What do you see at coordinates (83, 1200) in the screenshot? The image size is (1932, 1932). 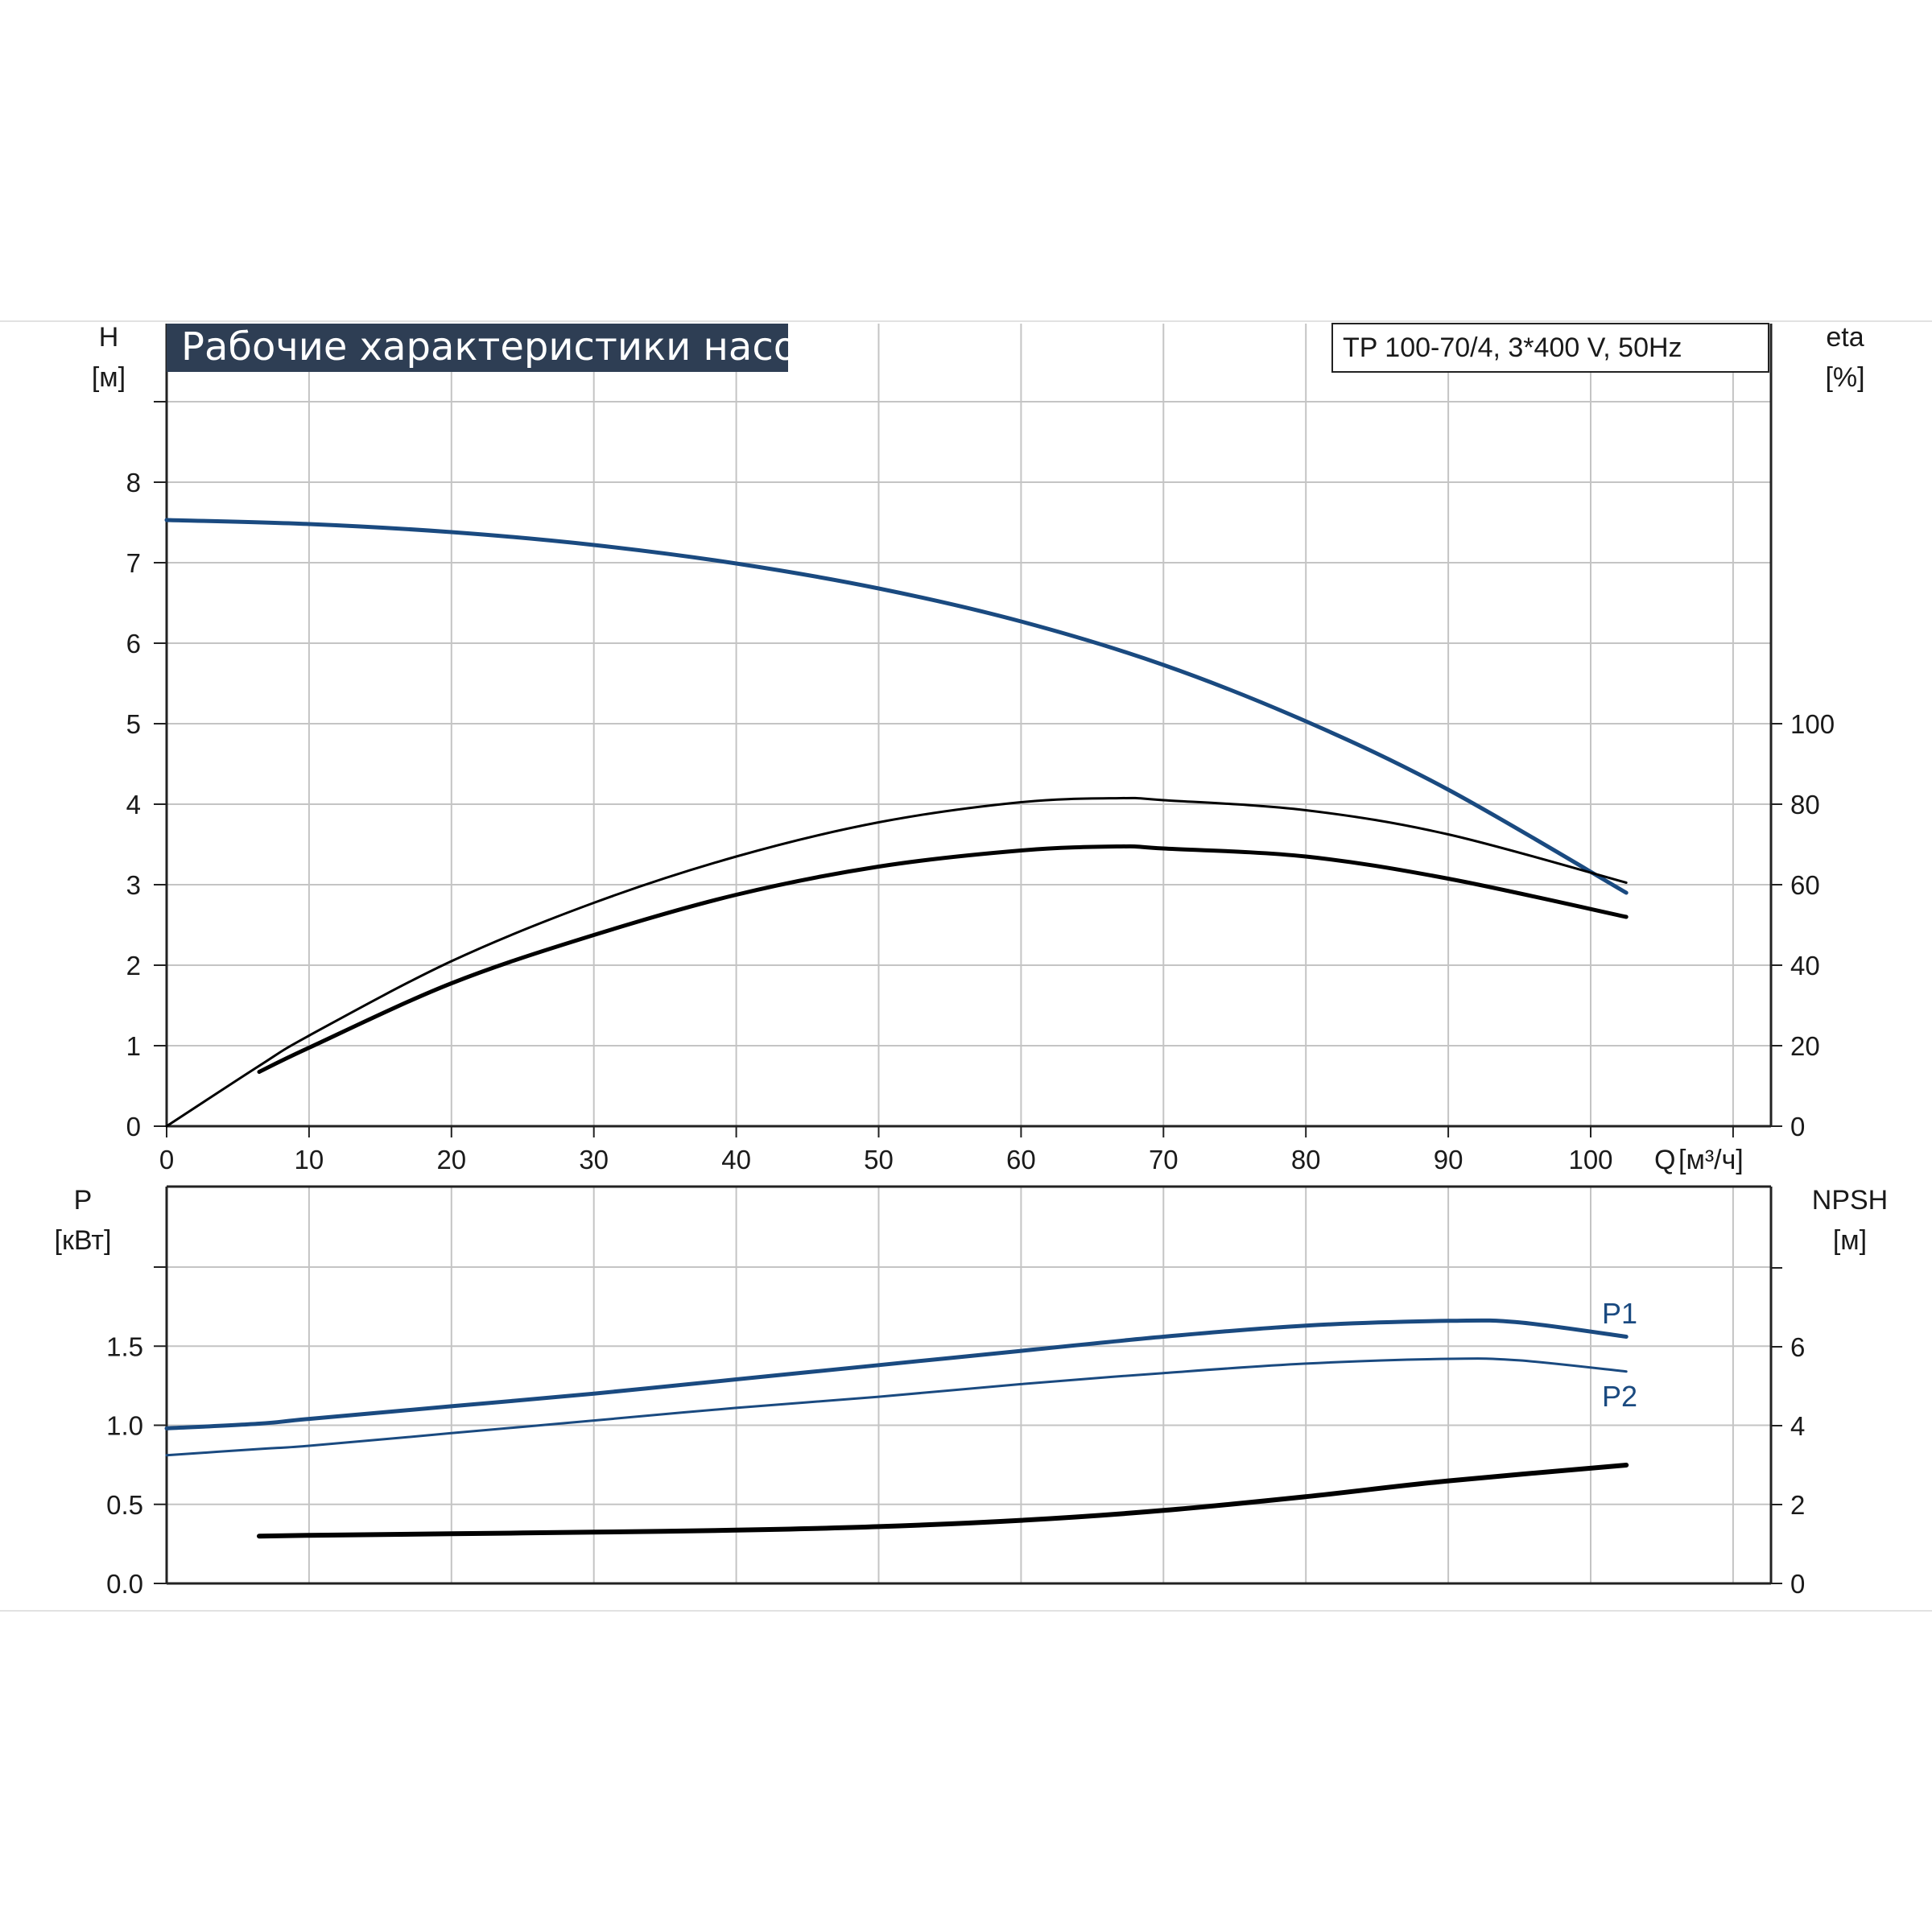 I see `bottom-y-left-label: P` at bounding box center [83, 1200].